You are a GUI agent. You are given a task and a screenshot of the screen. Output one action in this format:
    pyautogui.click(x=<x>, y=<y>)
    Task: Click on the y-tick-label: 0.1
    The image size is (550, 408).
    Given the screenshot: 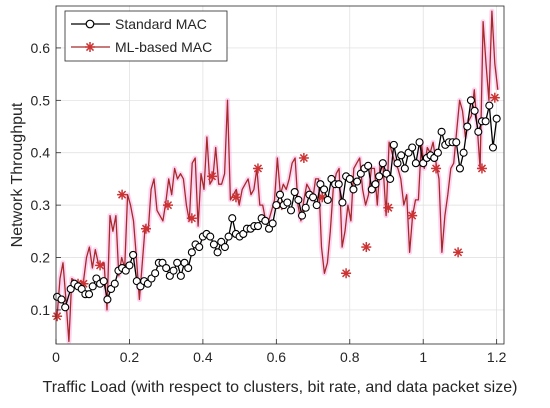 What is the action you would take?
    pyautogui.click(x=41, y=310)
    